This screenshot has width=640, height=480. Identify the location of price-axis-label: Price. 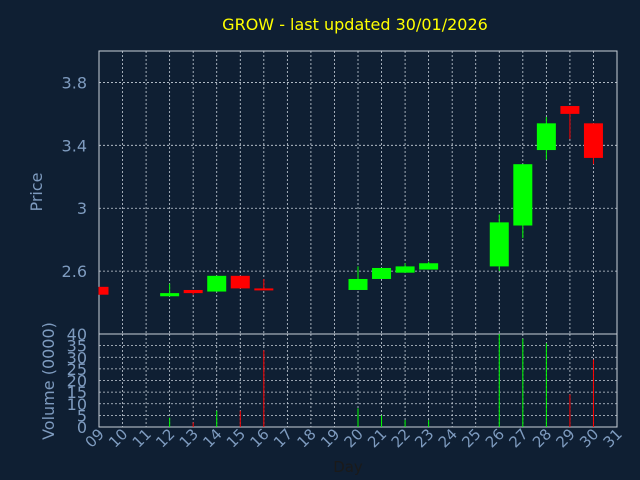
(36, 191).